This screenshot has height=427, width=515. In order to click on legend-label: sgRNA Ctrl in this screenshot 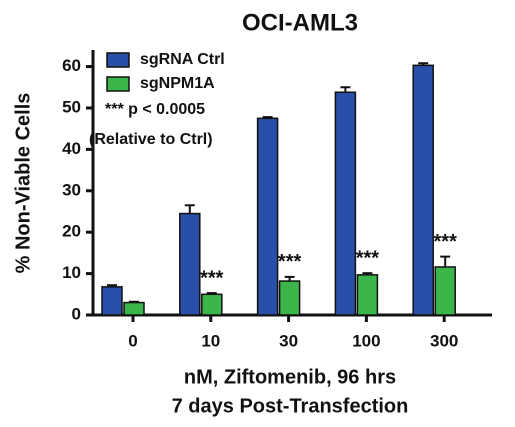, I will do `click(182, 59)`.